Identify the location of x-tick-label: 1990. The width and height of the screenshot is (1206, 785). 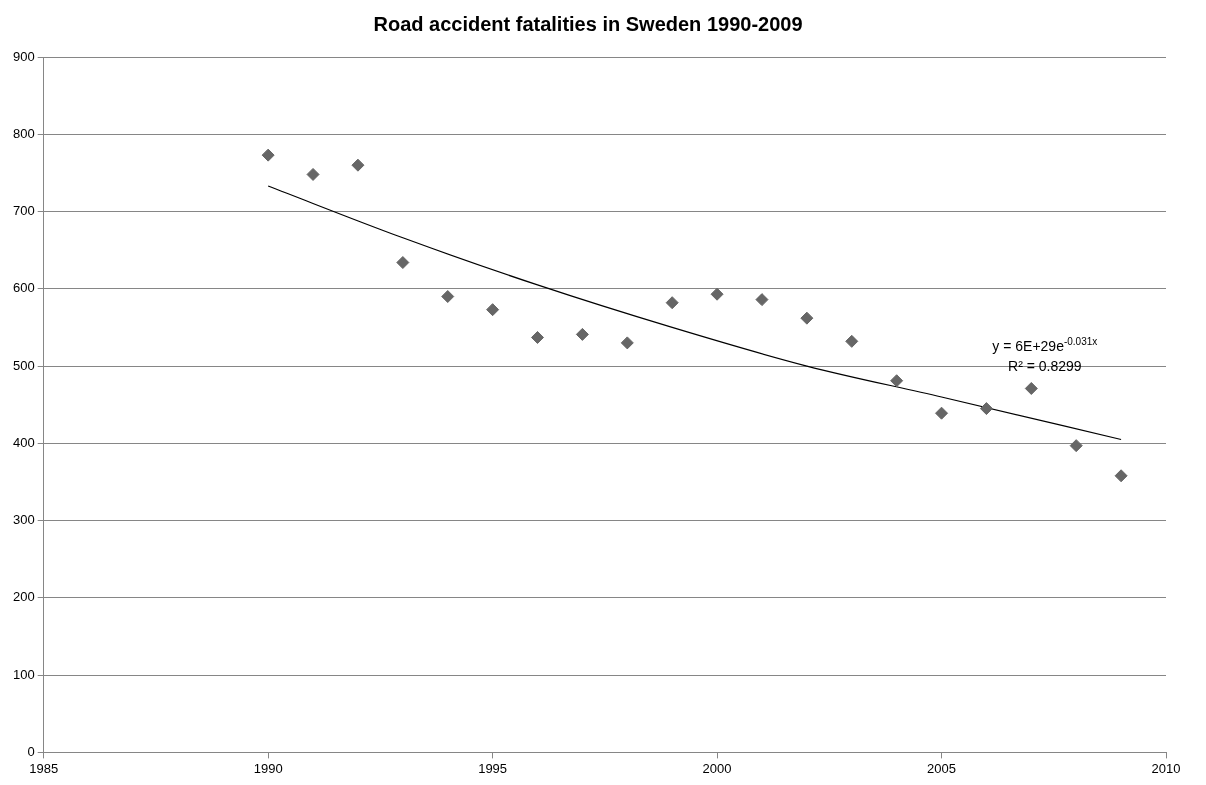
(268, 768).